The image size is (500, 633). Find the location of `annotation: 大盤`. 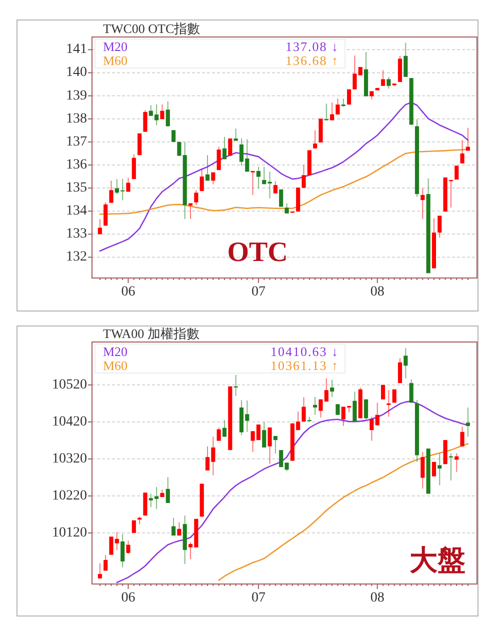

annotation: 大盤 is located at coordinates (437, 560).